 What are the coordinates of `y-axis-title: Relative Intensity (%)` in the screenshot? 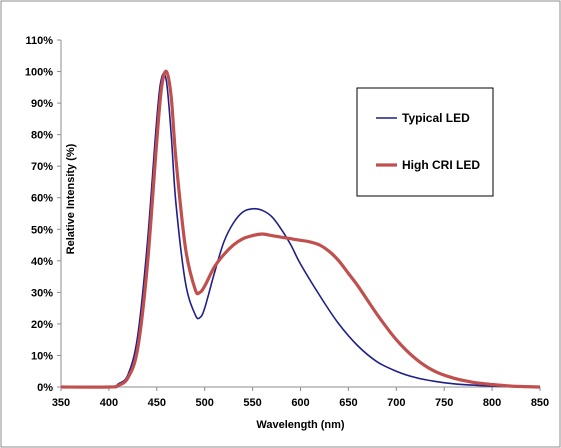 It's located at (71, 198).